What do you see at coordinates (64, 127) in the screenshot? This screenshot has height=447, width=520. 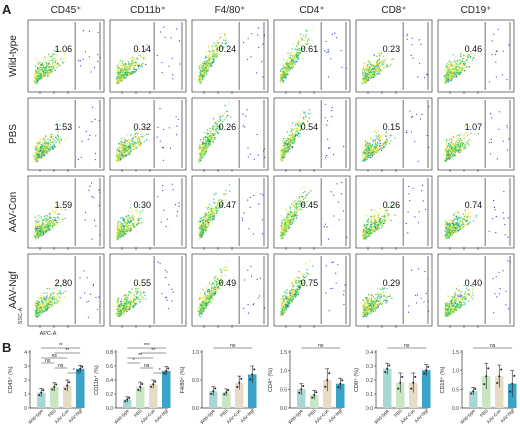 I see `gate-percentage: 1.53` at bounding box center [64, 127].